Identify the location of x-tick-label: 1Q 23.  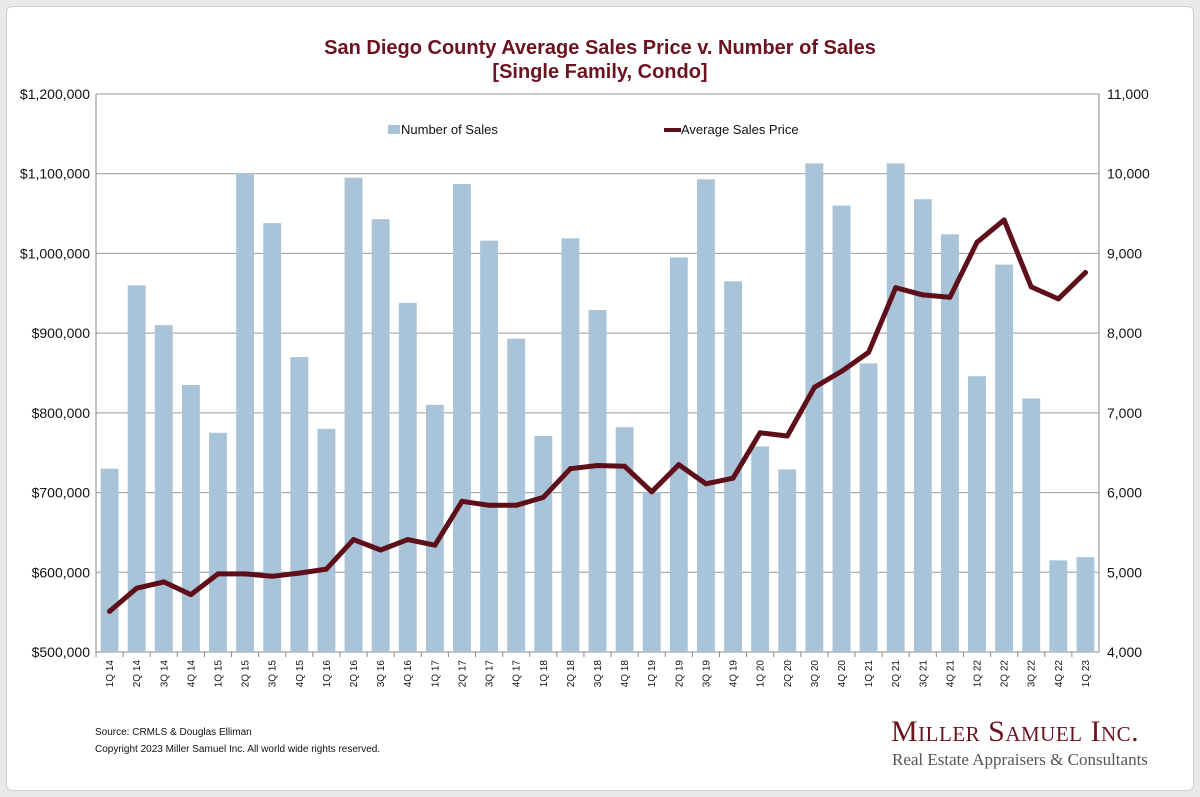
(1086, 674).